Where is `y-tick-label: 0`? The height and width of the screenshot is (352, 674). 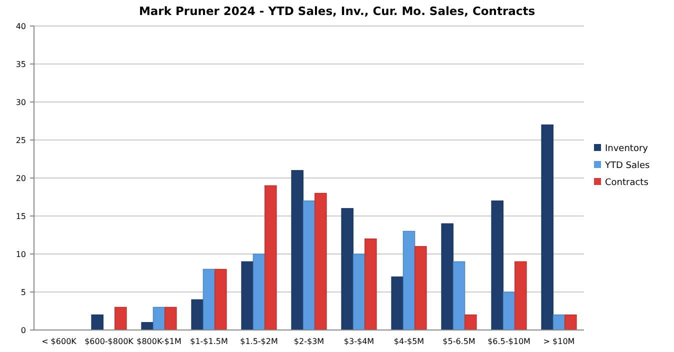 y-tick-label: 0 is located at coordinates (23, 330).